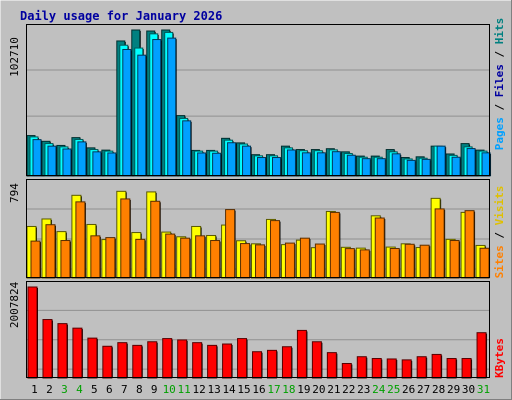  What do you see at coordinates (438, 389) in the screenshot?
I see `x-tick-label-day-28: 28` at bounding box center [438, 389].